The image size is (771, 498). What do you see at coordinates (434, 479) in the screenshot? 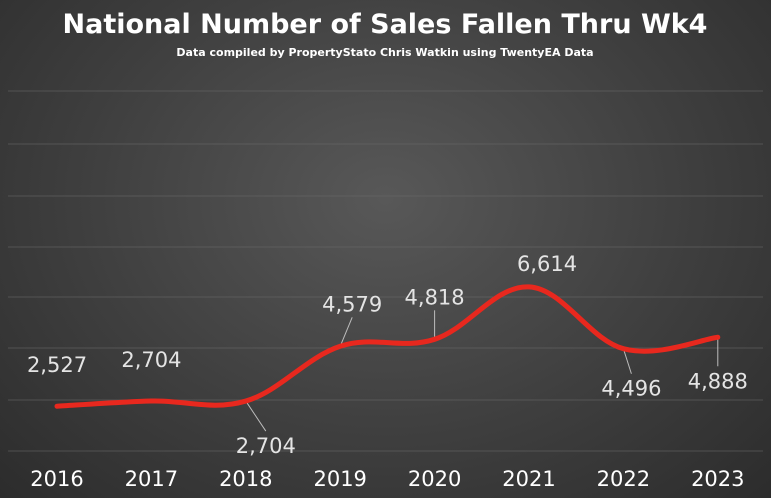
I see `x-tick-label: 2020` at bounding box center [434, 479].